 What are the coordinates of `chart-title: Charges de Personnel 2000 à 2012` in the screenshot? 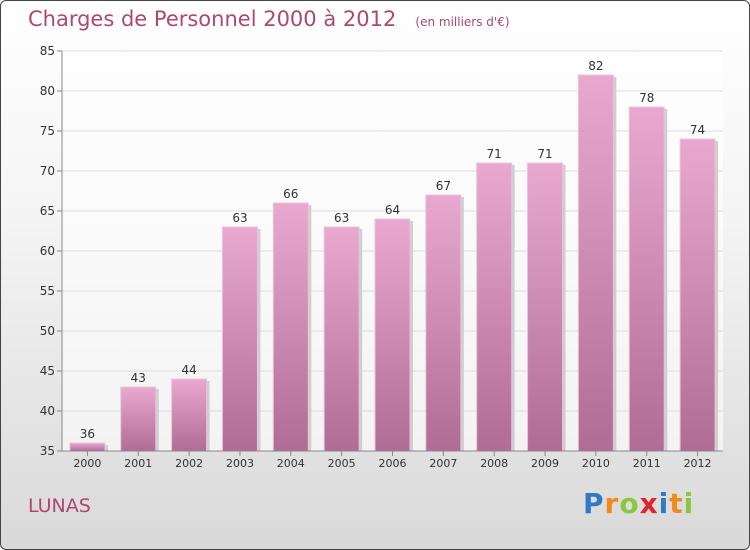 It's located at (212, 19).